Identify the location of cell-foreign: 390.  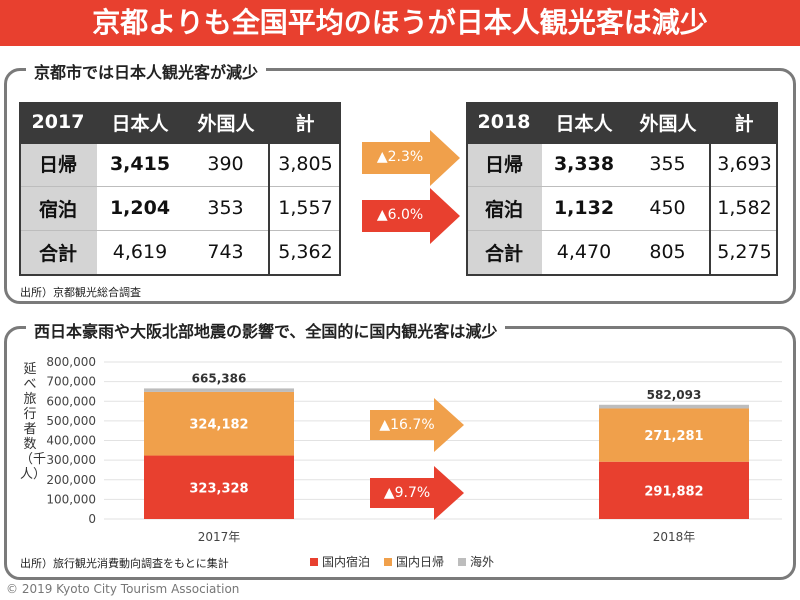
(226, 164).